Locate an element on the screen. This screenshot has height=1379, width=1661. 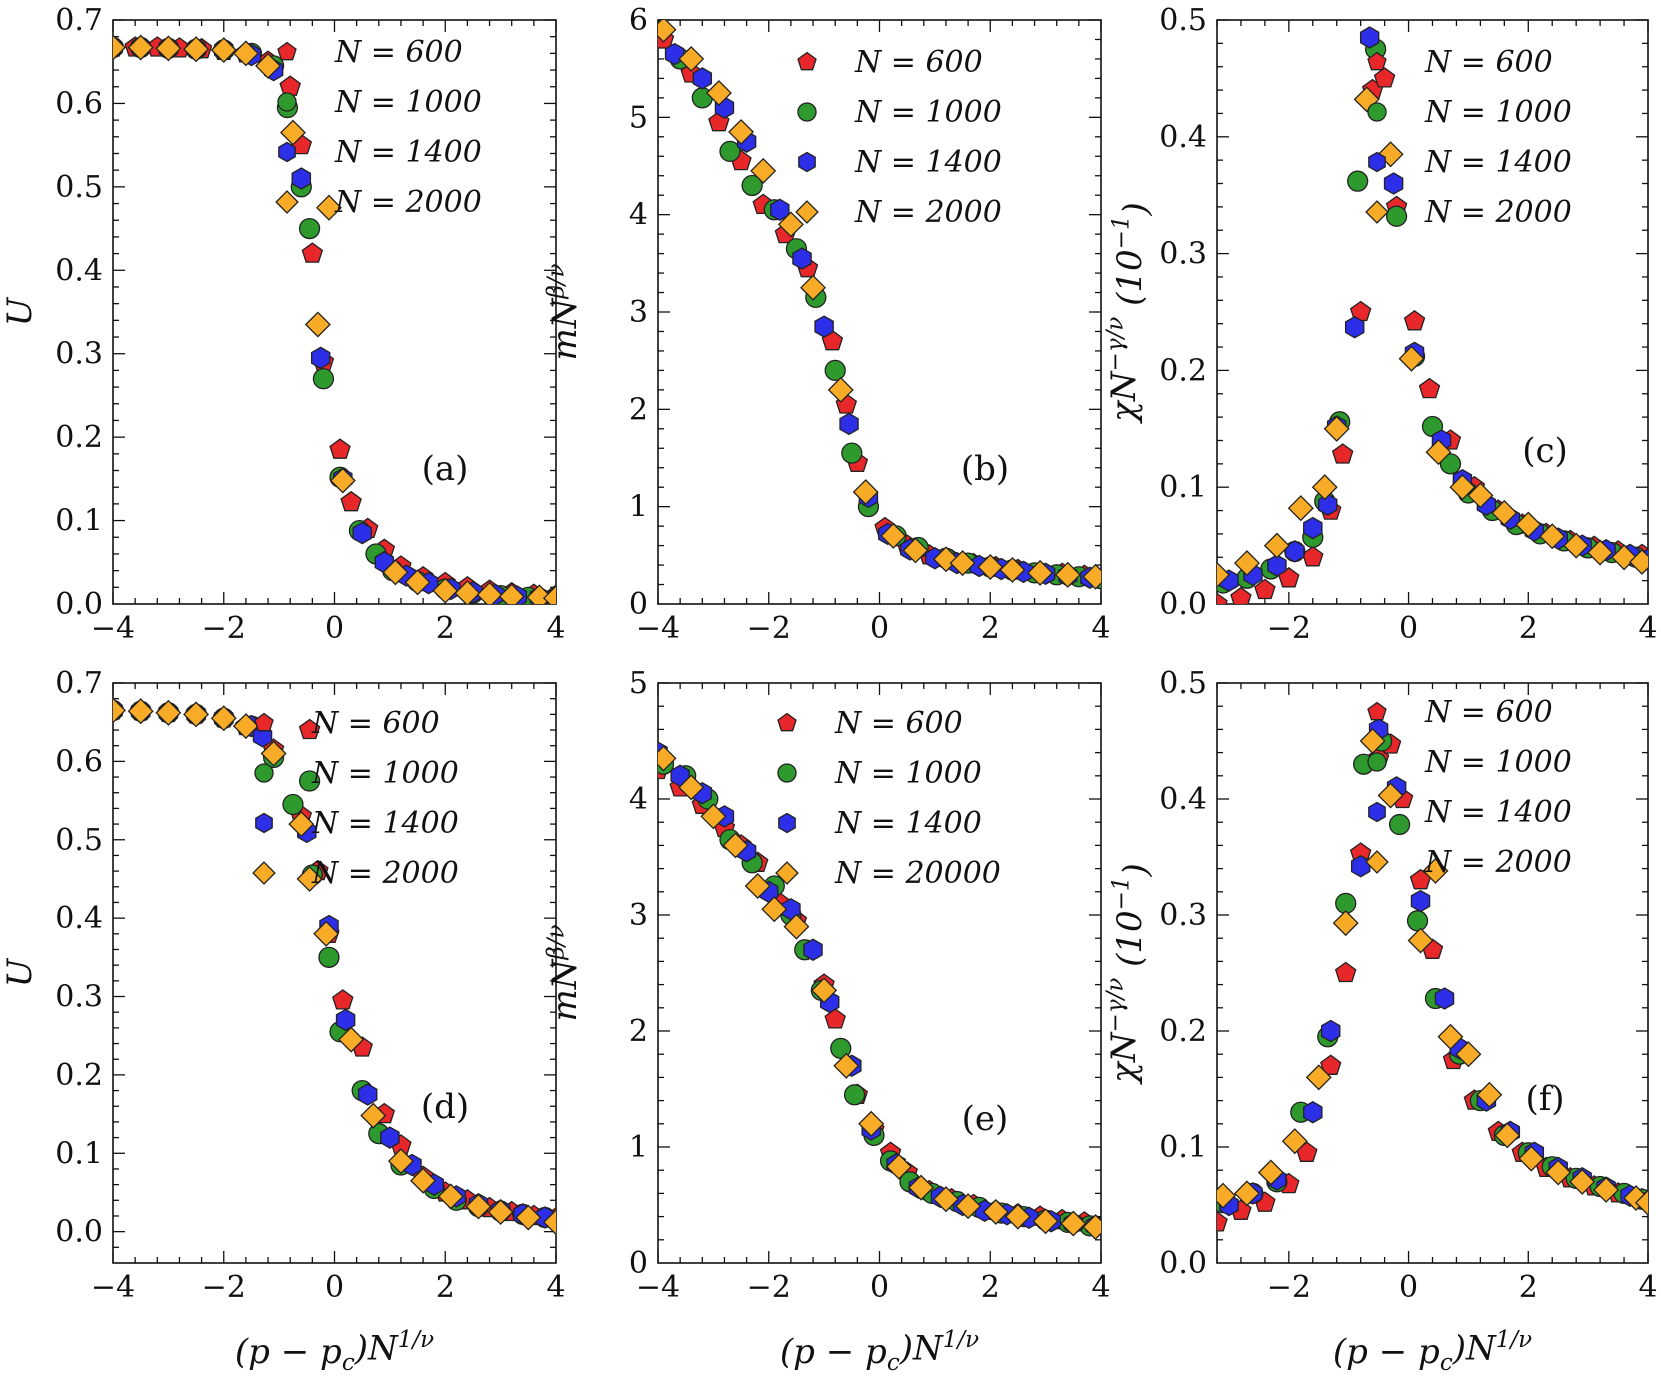
x-tick-label: −4 is located at coordinates (658, 628).